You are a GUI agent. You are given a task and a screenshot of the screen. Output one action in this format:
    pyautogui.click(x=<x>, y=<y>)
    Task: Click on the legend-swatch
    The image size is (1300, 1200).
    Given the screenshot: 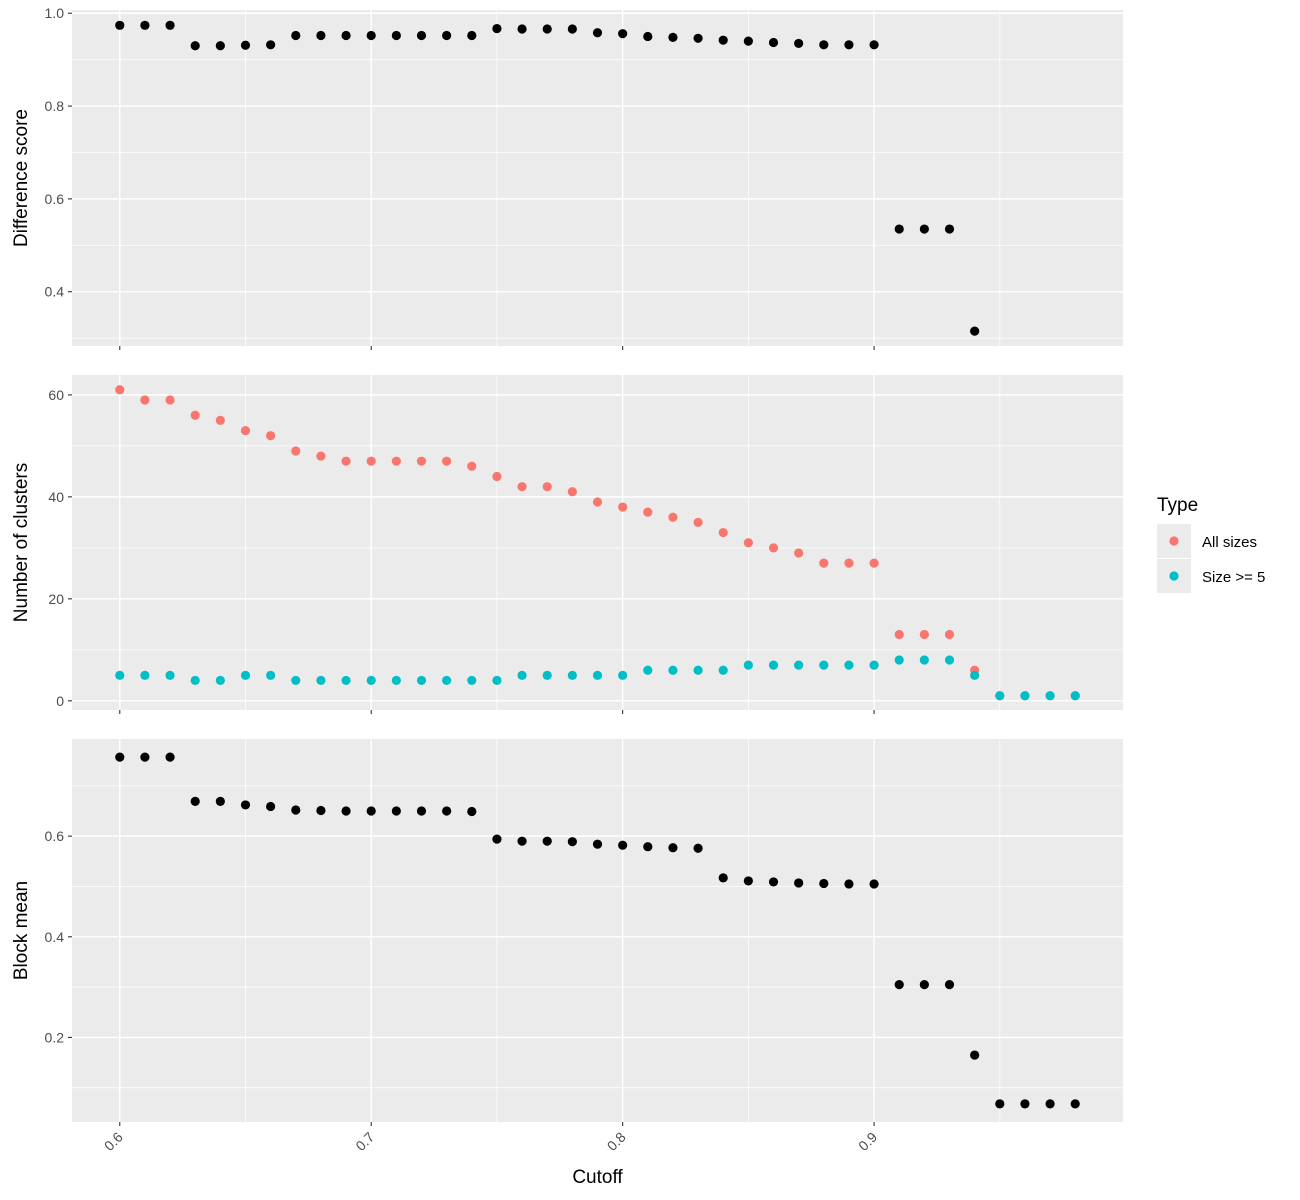 What is the action you would take?
    pyautogui.click(x=1174, y=541)
    